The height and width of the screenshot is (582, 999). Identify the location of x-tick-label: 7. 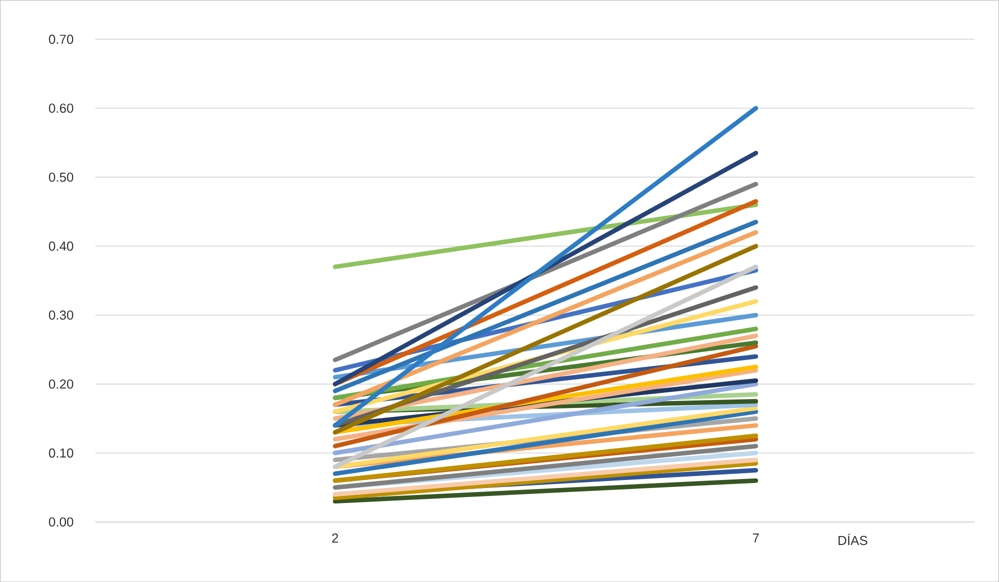
(755, 537).